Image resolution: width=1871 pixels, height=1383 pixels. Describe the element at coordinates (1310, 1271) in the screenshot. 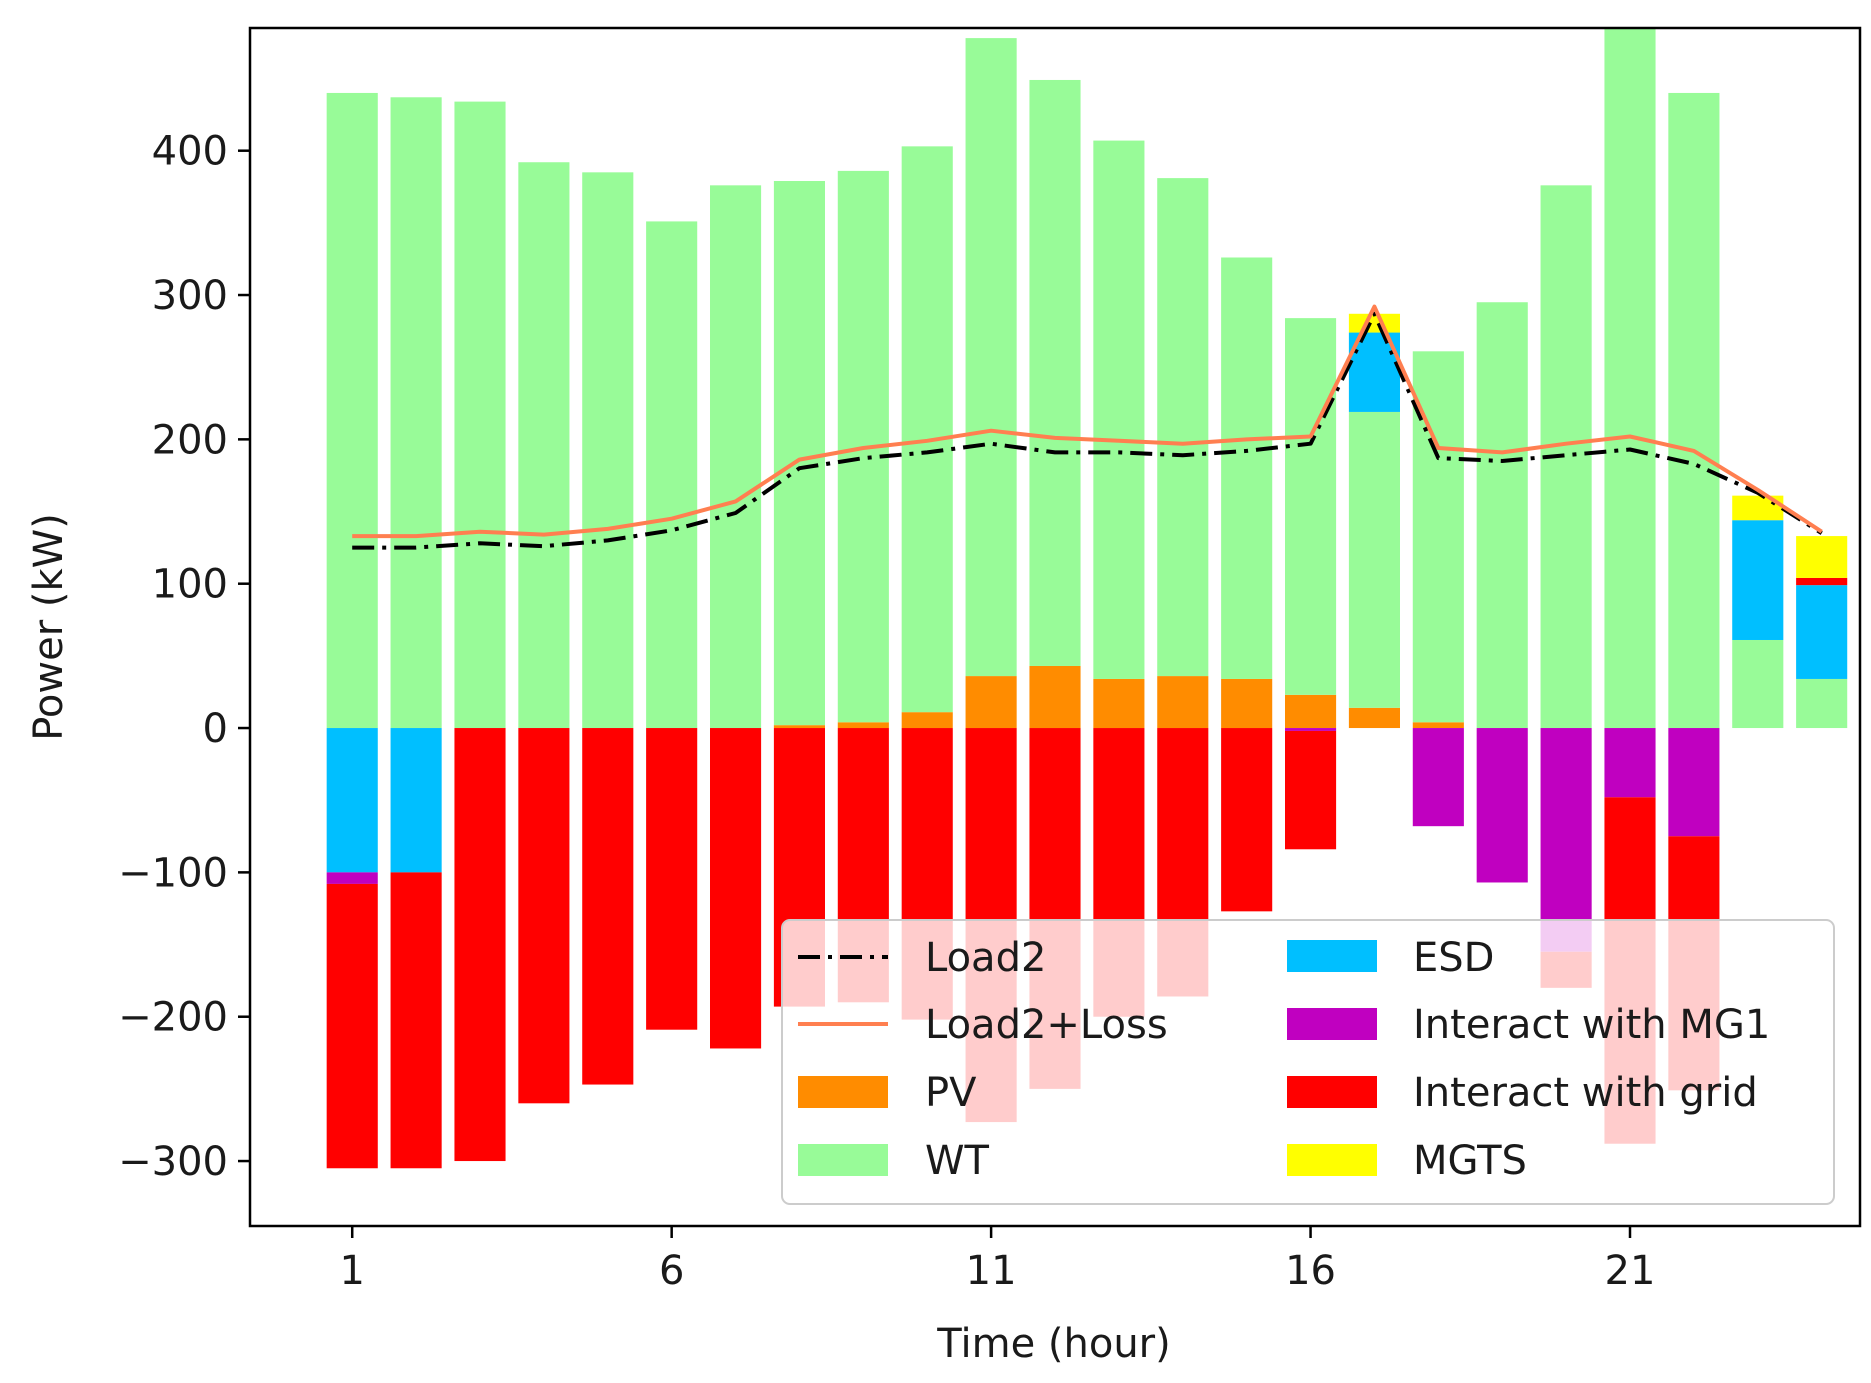

I see `x-tick-label-3: 16` at that location.